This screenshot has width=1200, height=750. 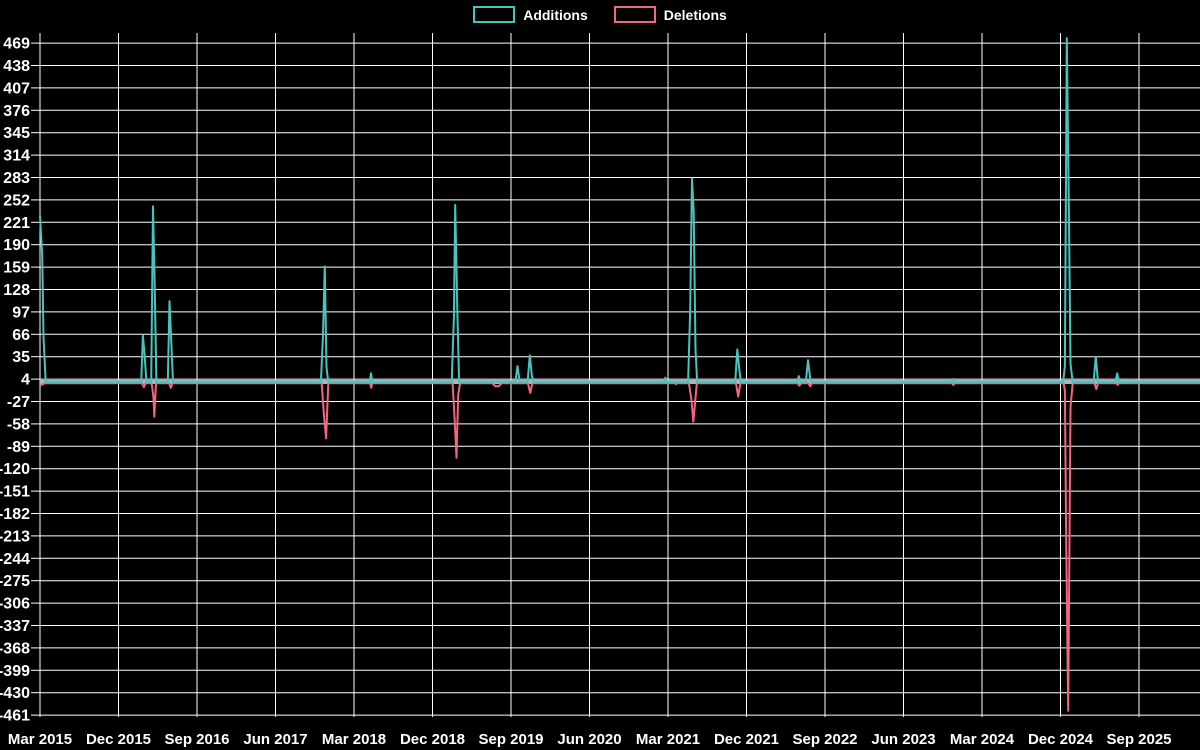 I want to click on x-tick-label: Sep 2016, so click(x=196, y=739).